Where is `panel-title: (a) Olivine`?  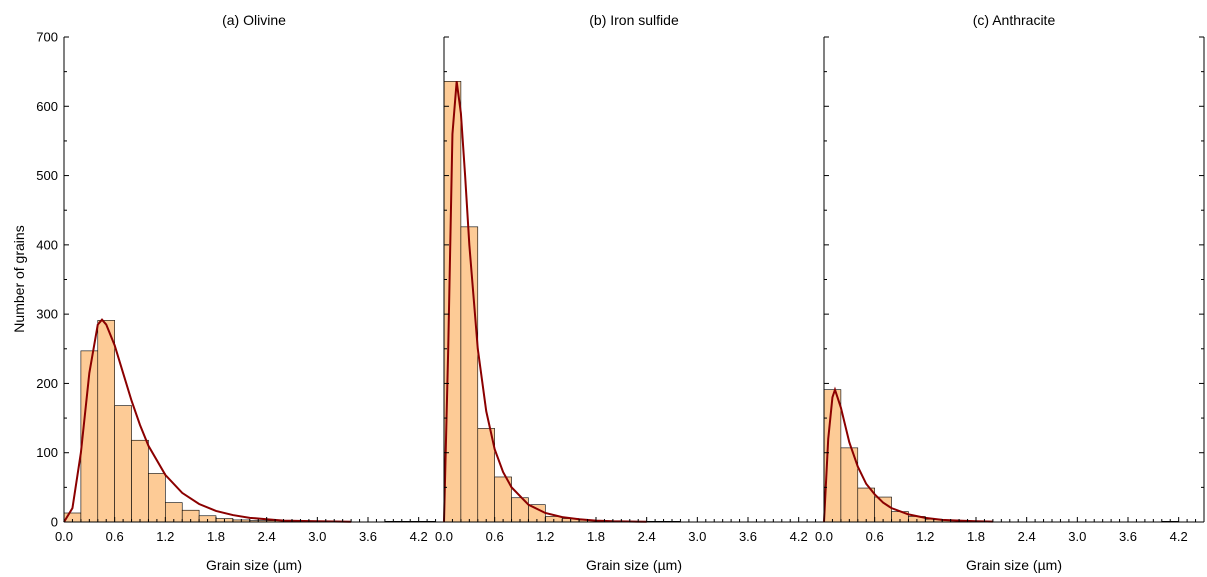 panel-title: (a) Olivine is located at coordinates (254, 20).